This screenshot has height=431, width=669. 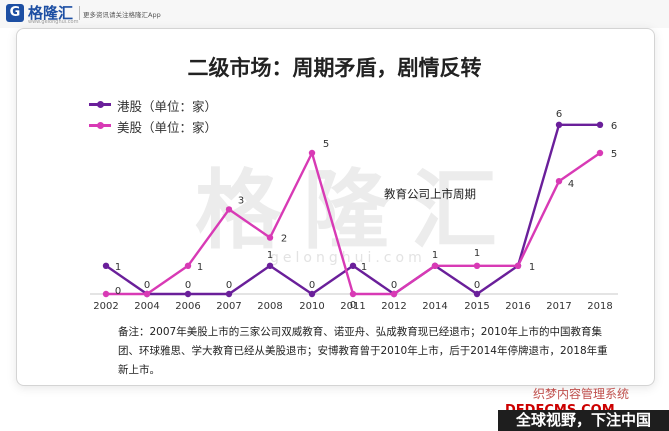 I want to click on chart-title: 二级市场：周期矛盾，剧情反转, so click(x=334, y=68).